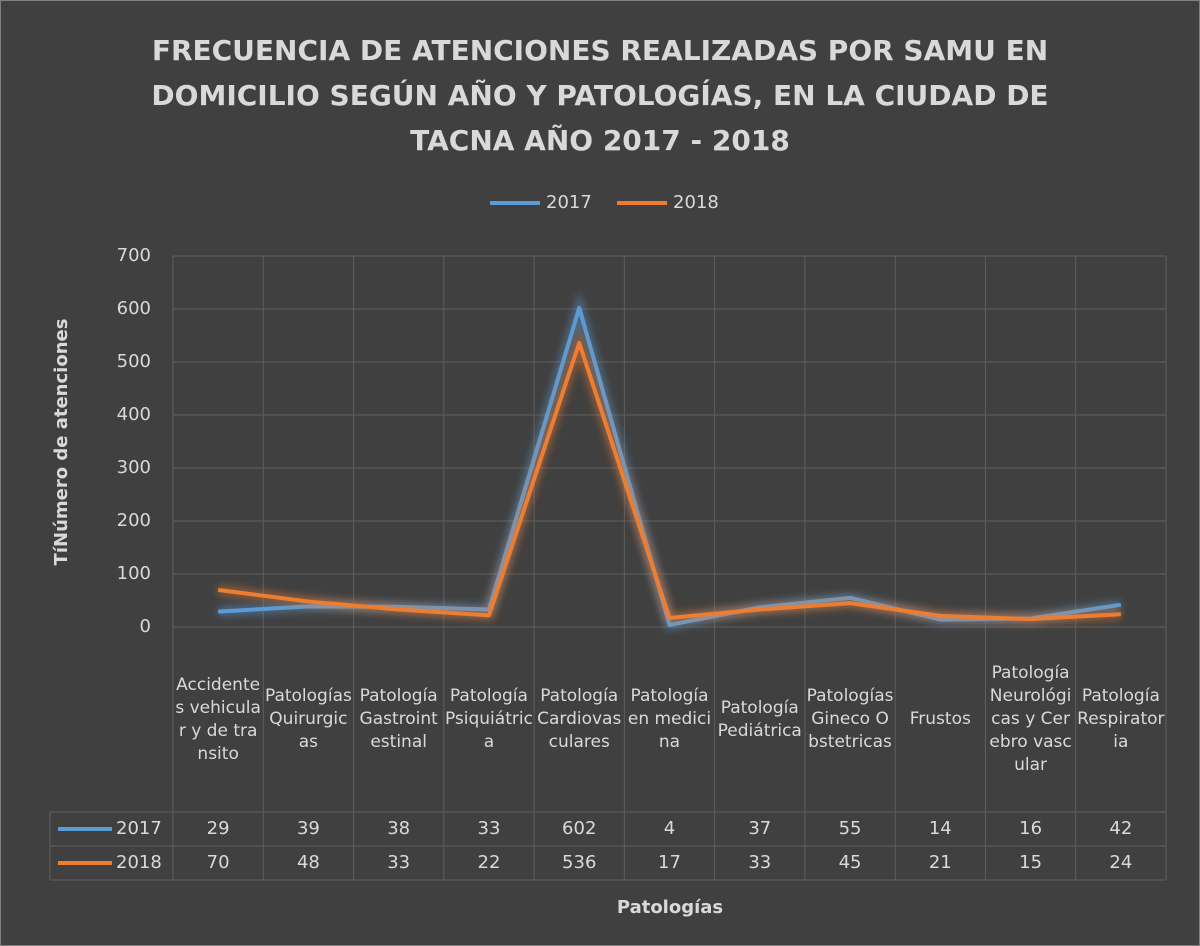 The width and height of the screenshot is (1200, 946). I want to click on table-value: 29, so click(218, 828).